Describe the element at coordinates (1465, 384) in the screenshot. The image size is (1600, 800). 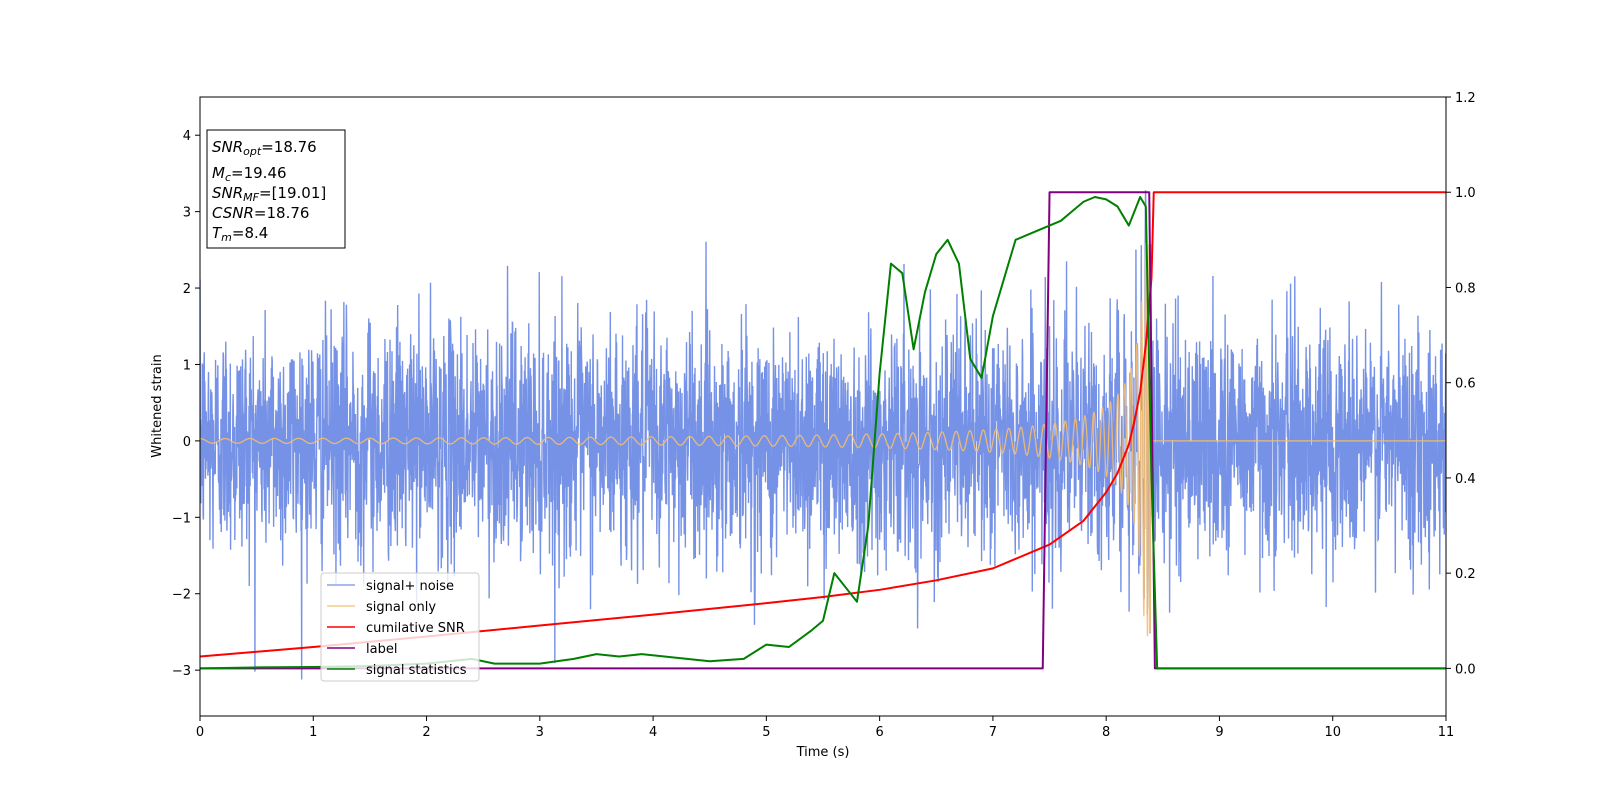
I see `y-right-tick-label: 0.6` at that location.